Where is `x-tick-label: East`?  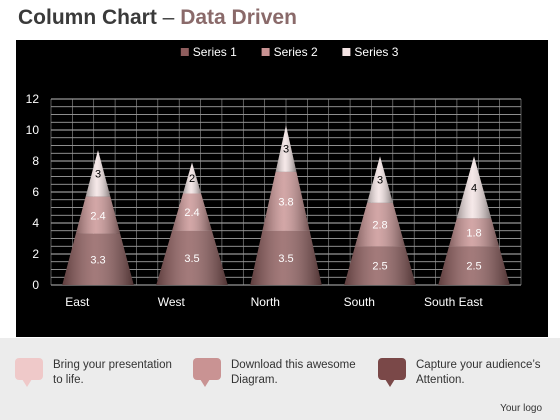 x-tick-label: East is located at coordinates (77, 302).